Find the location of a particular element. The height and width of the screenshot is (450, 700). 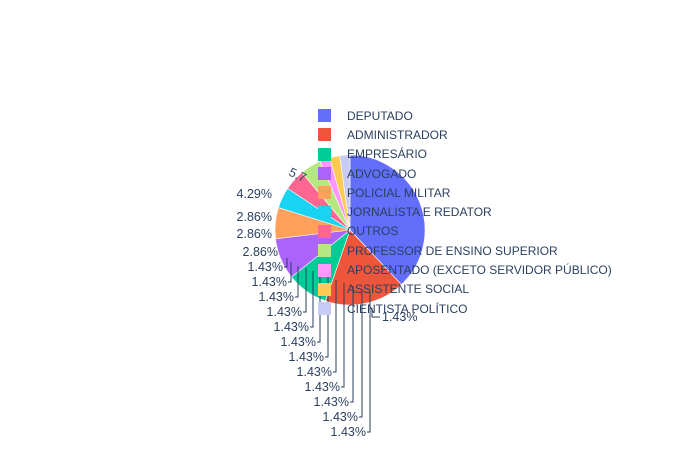

slice-label-inside: 5.7 is located at coordinates (298, 175).